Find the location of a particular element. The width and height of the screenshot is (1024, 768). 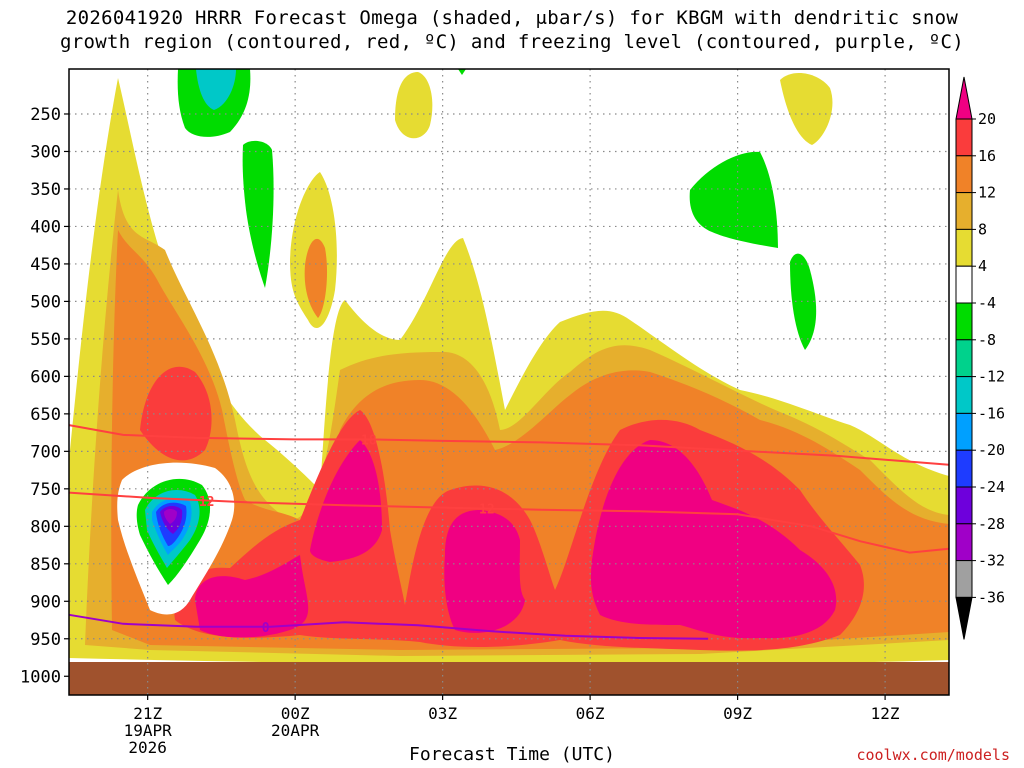

colorbar-box--36-to--32 is located at coordinates (964, 579).